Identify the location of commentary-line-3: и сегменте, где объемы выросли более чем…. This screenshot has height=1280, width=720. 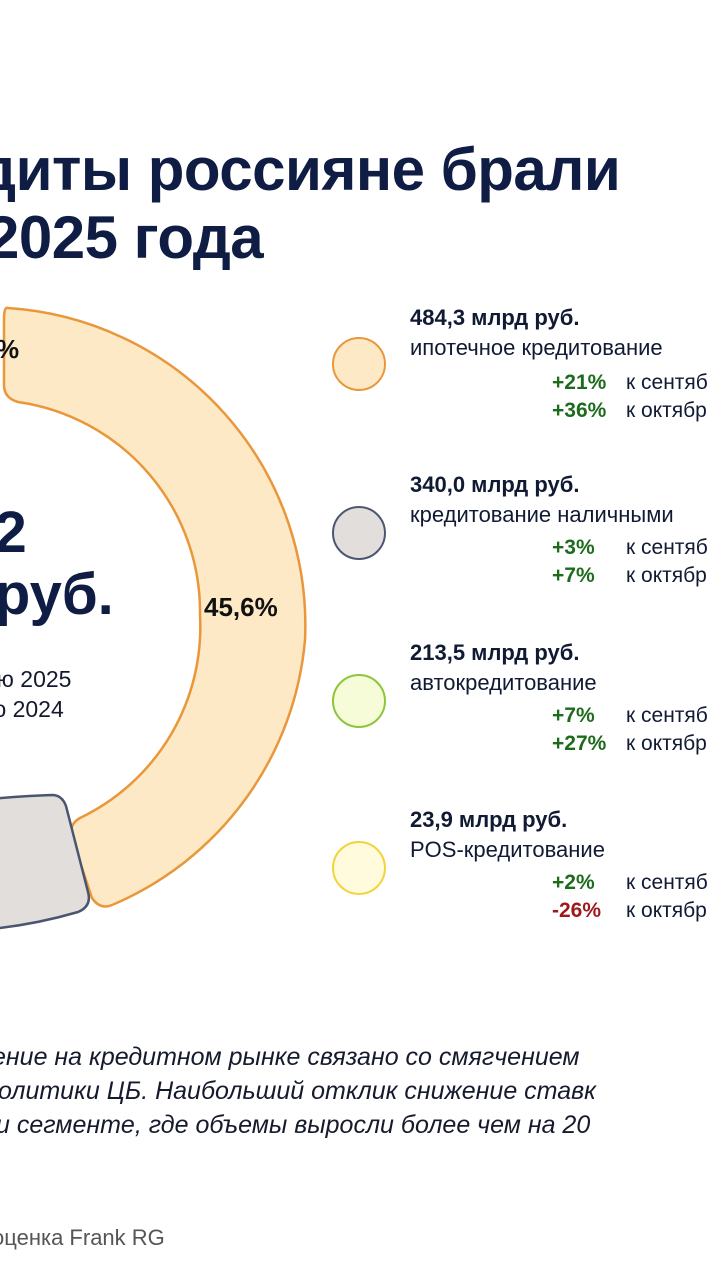
(295, 1125).